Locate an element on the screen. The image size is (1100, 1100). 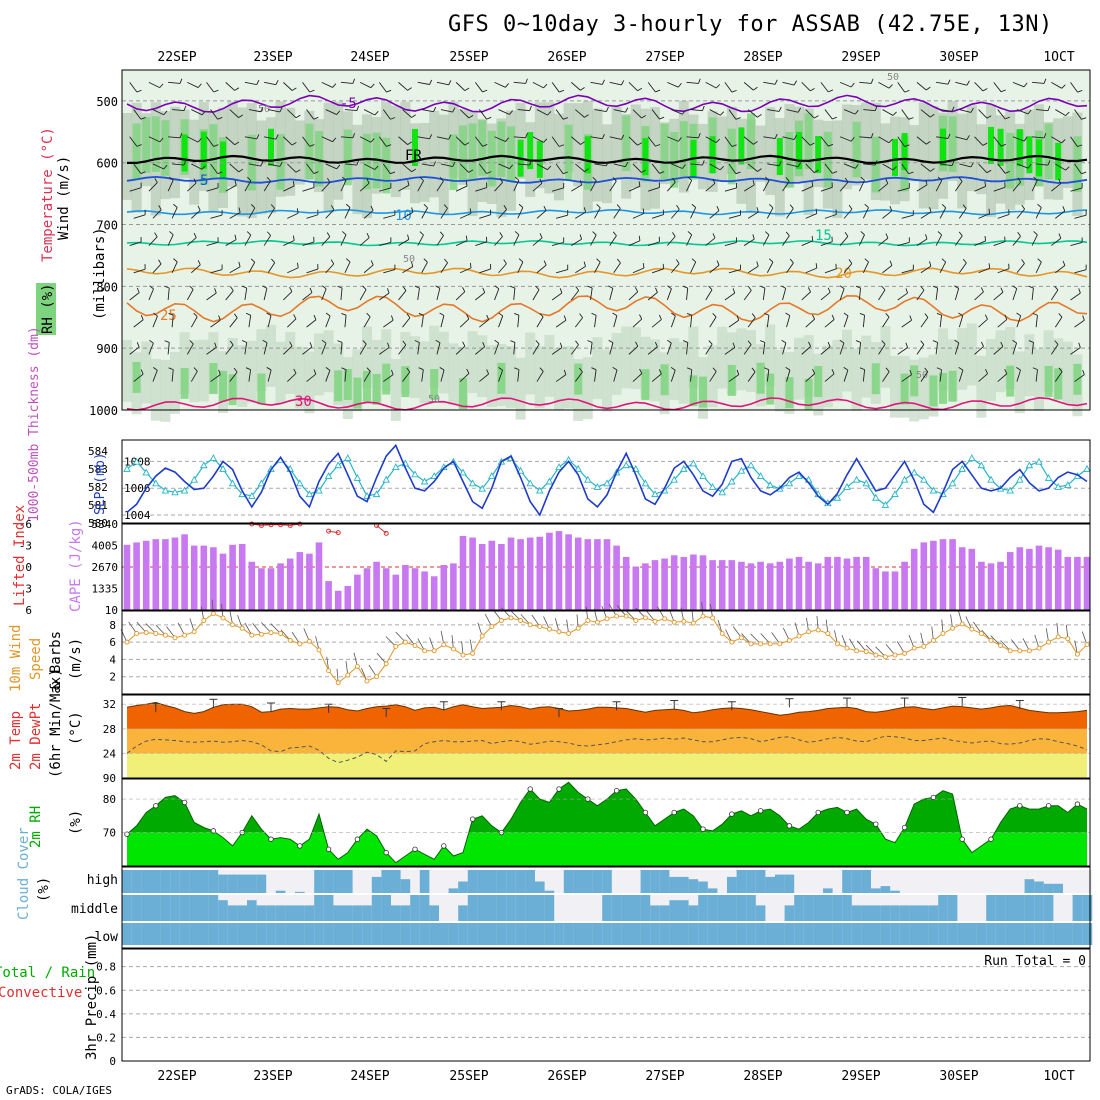
cape-tick-label: 5340 is located at coordinates (105, 524).